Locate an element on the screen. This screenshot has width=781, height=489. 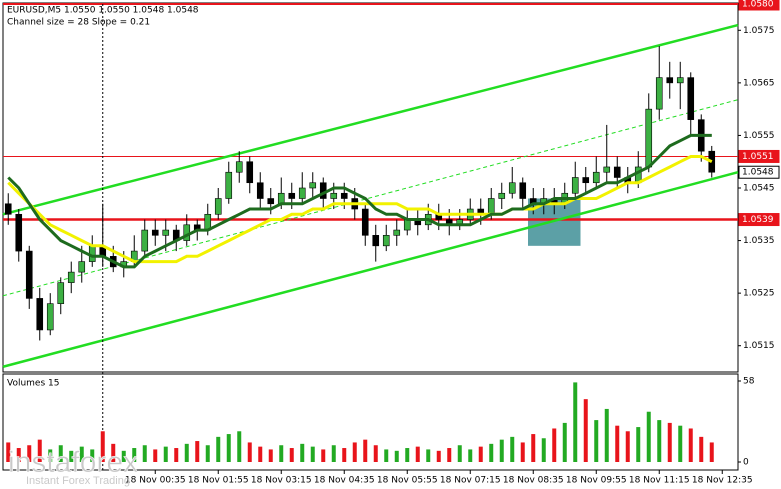
y-tick-label: 1.0565 is located at coordinates (759, 83).